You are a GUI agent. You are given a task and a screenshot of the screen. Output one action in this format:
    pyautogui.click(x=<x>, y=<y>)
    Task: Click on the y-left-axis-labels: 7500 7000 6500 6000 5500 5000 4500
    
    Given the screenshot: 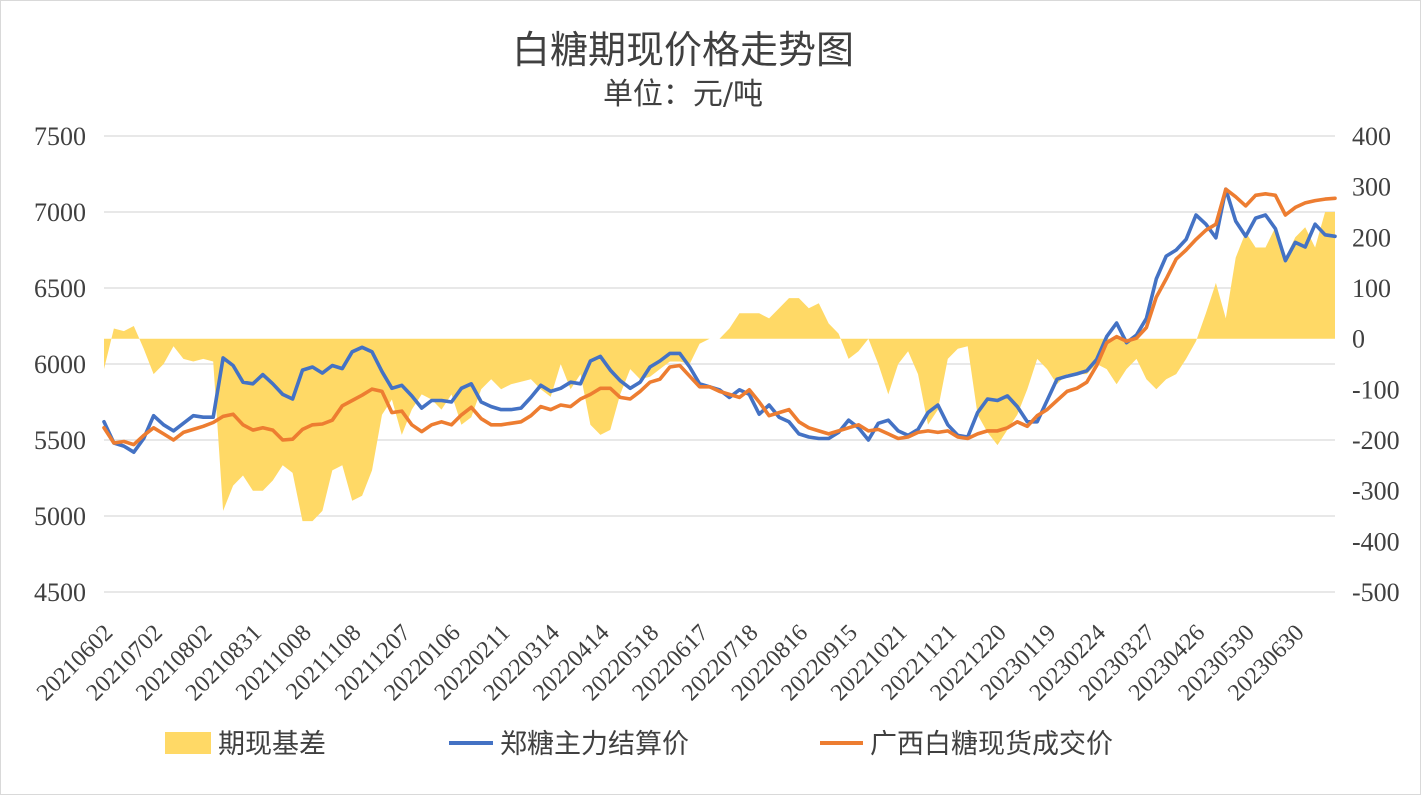 What is the action you would take?
    pyautogui.click(x=60, y=364)
    